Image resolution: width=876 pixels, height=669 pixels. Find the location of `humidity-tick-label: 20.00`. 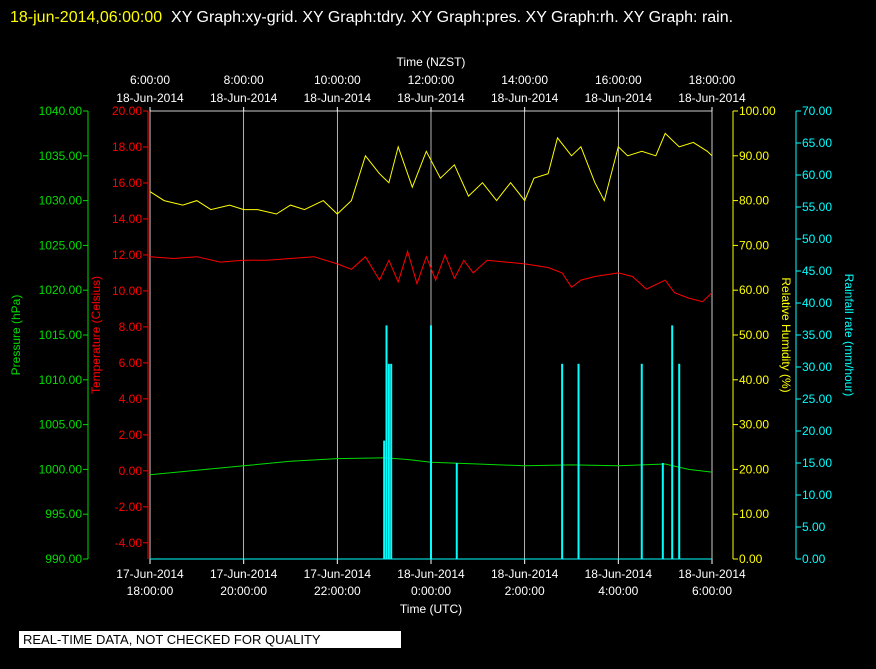

humidity-tick-label: 20.00 is located at coordinates (754, 469).